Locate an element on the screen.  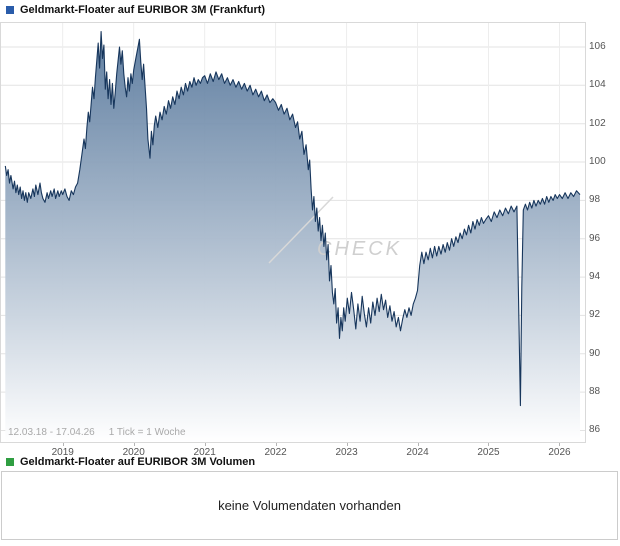
tick-note-label: 1 Tick = 1 Woche is located at coordinates (147, 432).